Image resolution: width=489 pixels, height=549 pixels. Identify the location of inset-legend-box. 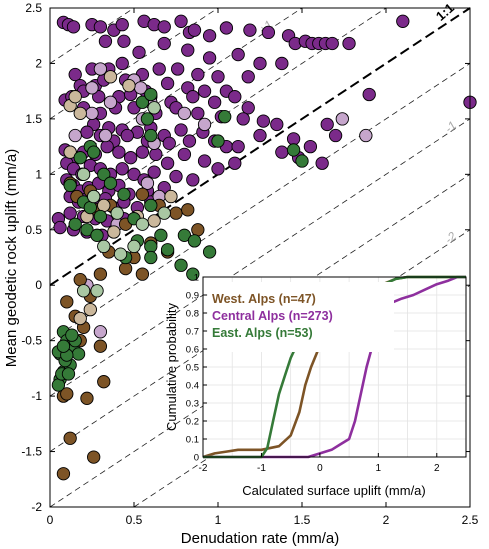
(301, 317).